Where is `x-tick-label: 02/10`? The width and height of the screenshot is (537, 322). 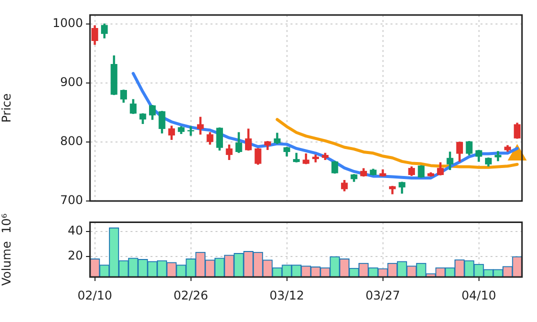
x-tick-label: 02/10 is located at coordinates (95, 295).